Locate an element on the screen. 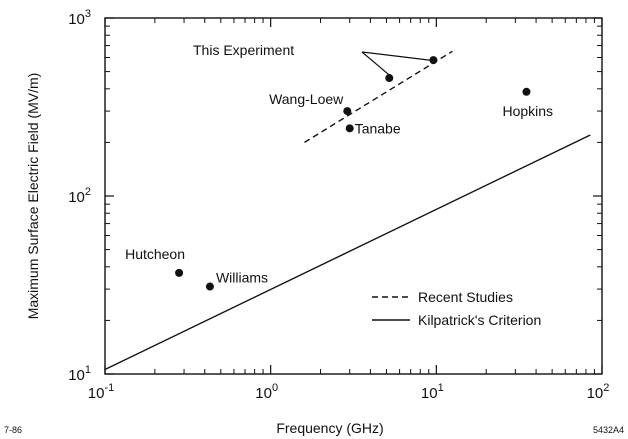 The height and width of the screenshot is (439, 628). legend-label-kilpatrick: Kilpatrick's Criterion is located at coordinates (479, 320).